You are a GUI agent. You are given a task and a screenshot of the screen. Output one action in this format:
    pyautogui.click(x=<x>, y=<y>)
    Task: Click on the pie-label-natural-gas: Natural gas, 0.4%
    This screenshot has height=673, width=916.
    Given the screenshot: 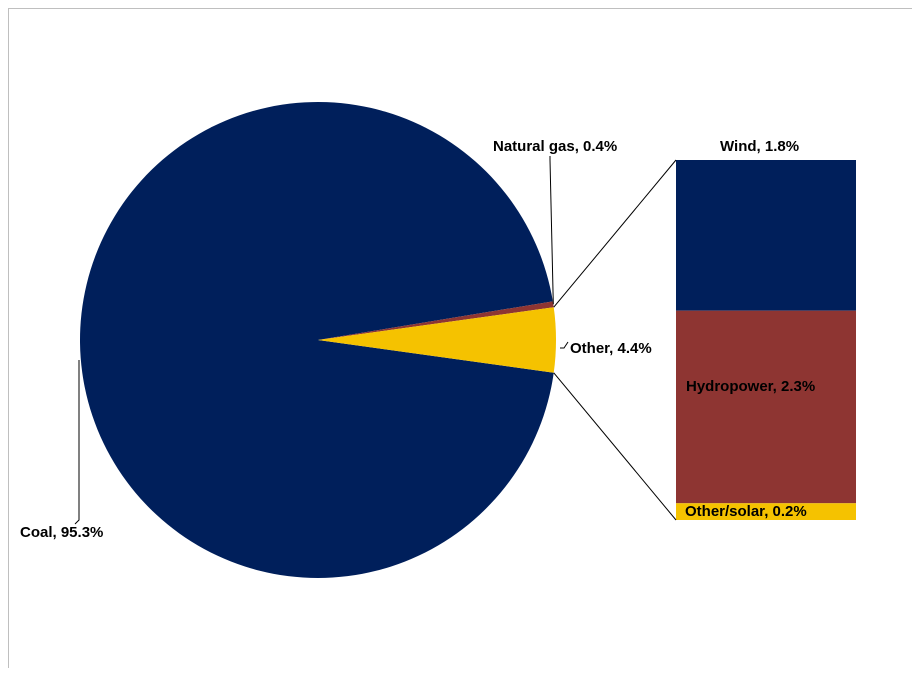 What is the action you would take?
    pyautogui.click(x=555, y=146)
    